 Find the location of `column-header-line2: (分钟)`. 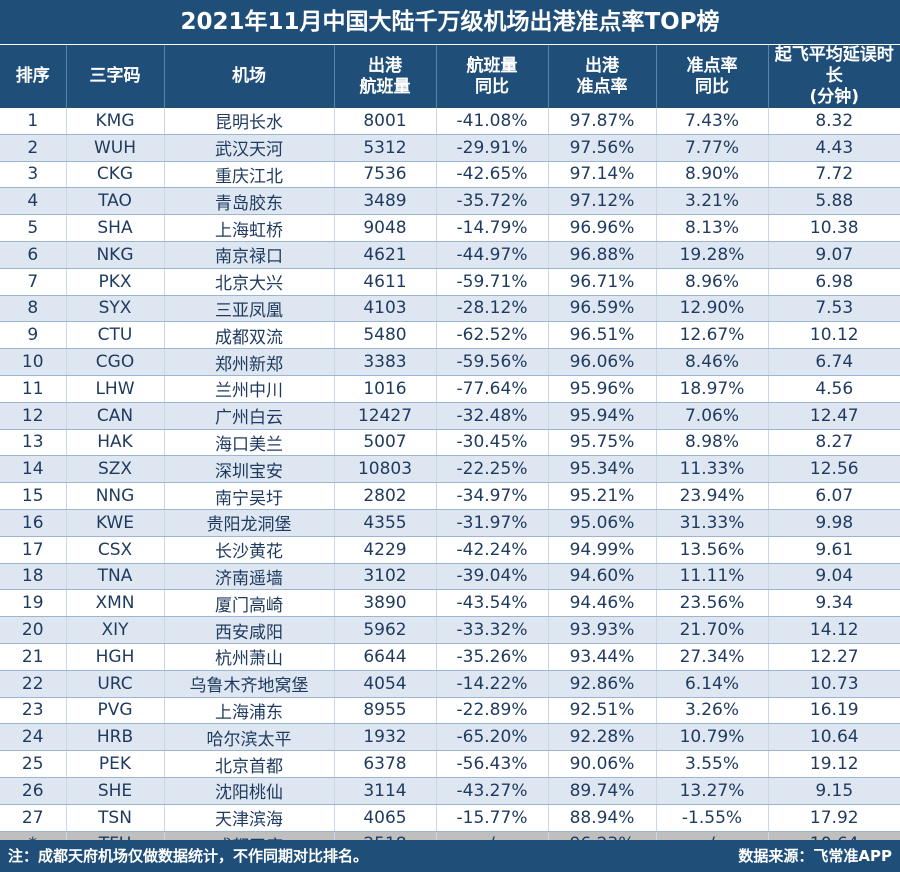

column-header-line2: (分钟) is located at coordinates (834, 97).